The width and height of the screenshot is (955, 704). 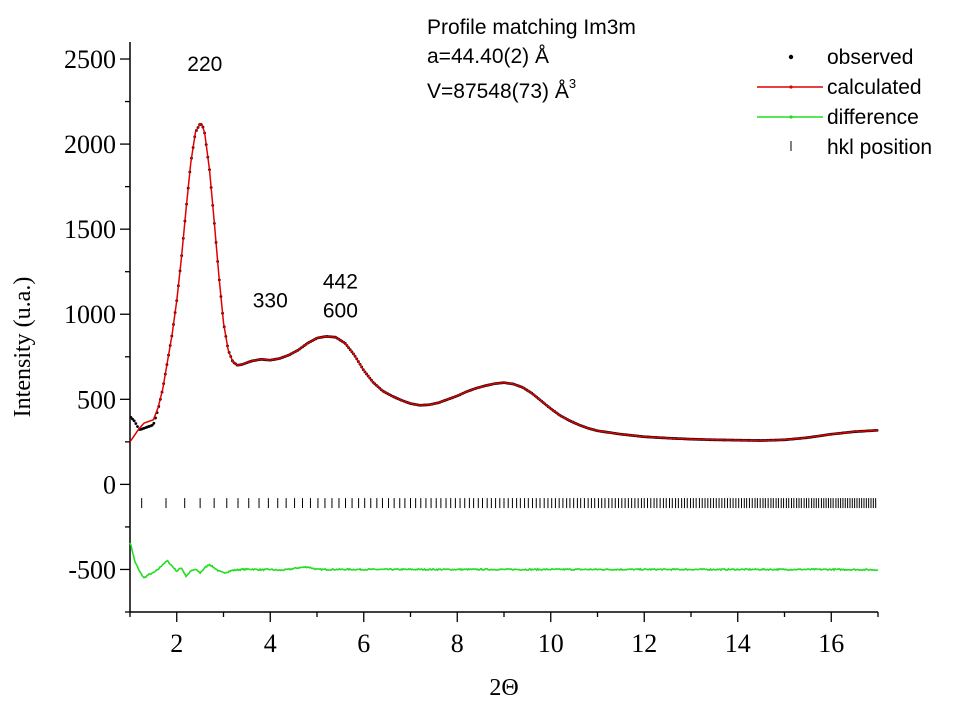 What do you see at coordinates (509, 503) in the screenshot?
I see `hkl-positions` at bounding box center [509, 503].